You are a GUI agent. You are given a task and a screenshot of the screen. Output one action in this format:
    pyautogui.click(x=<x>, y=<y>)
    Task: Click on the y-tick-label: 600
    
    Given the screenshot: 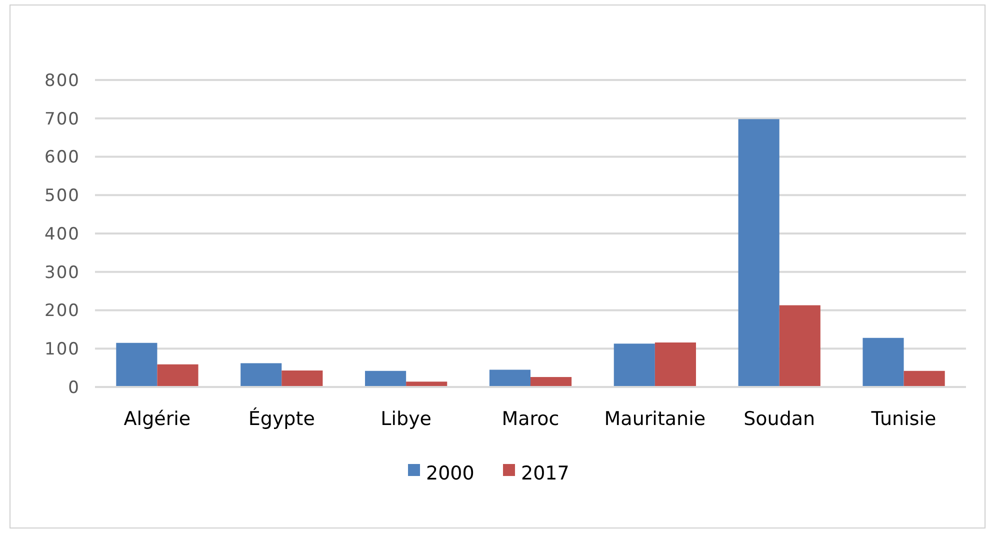 What is the action you would take?
    pyautogui.click(x=62, y=158)
    